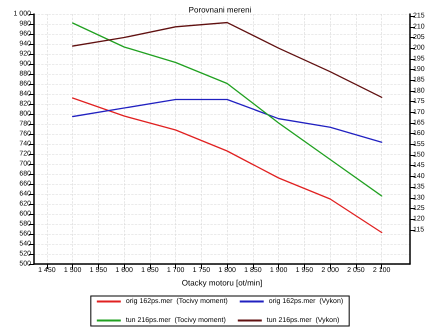  Describe the element at coordinates (227, 120) in the screenshot. I see `line-series` at that location.